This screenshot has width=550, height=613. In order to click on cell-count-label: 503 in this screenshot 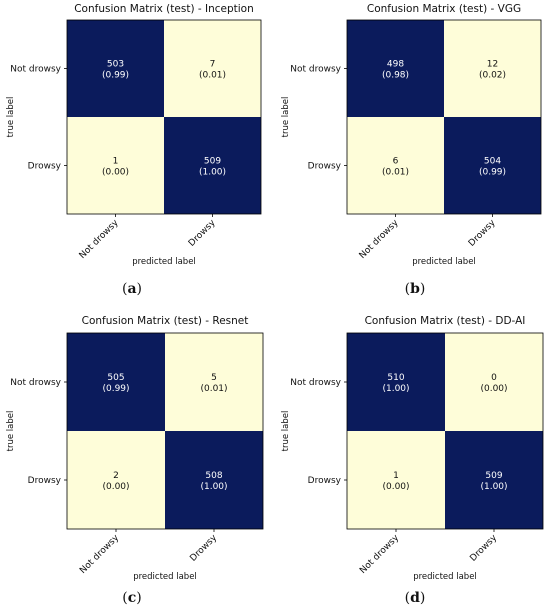, I will do `click(115, 65)`.